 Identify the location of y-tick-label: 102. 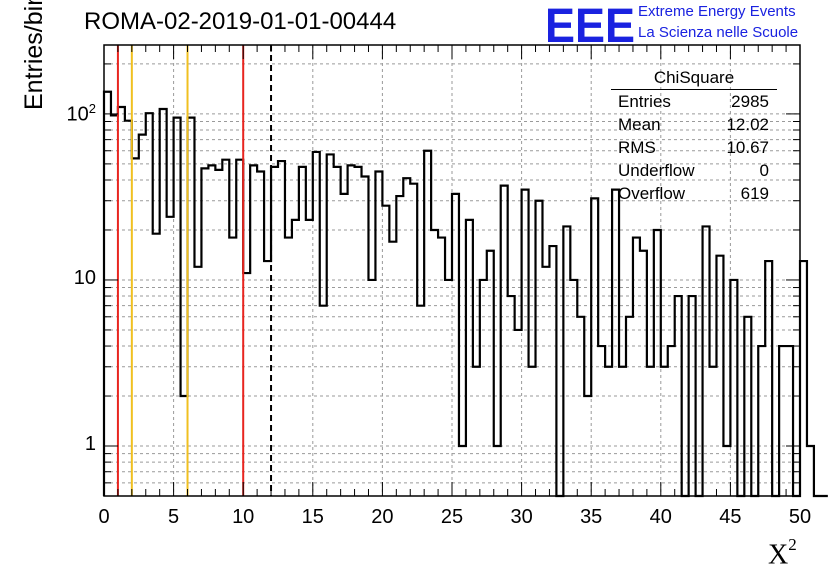
(81, 113).